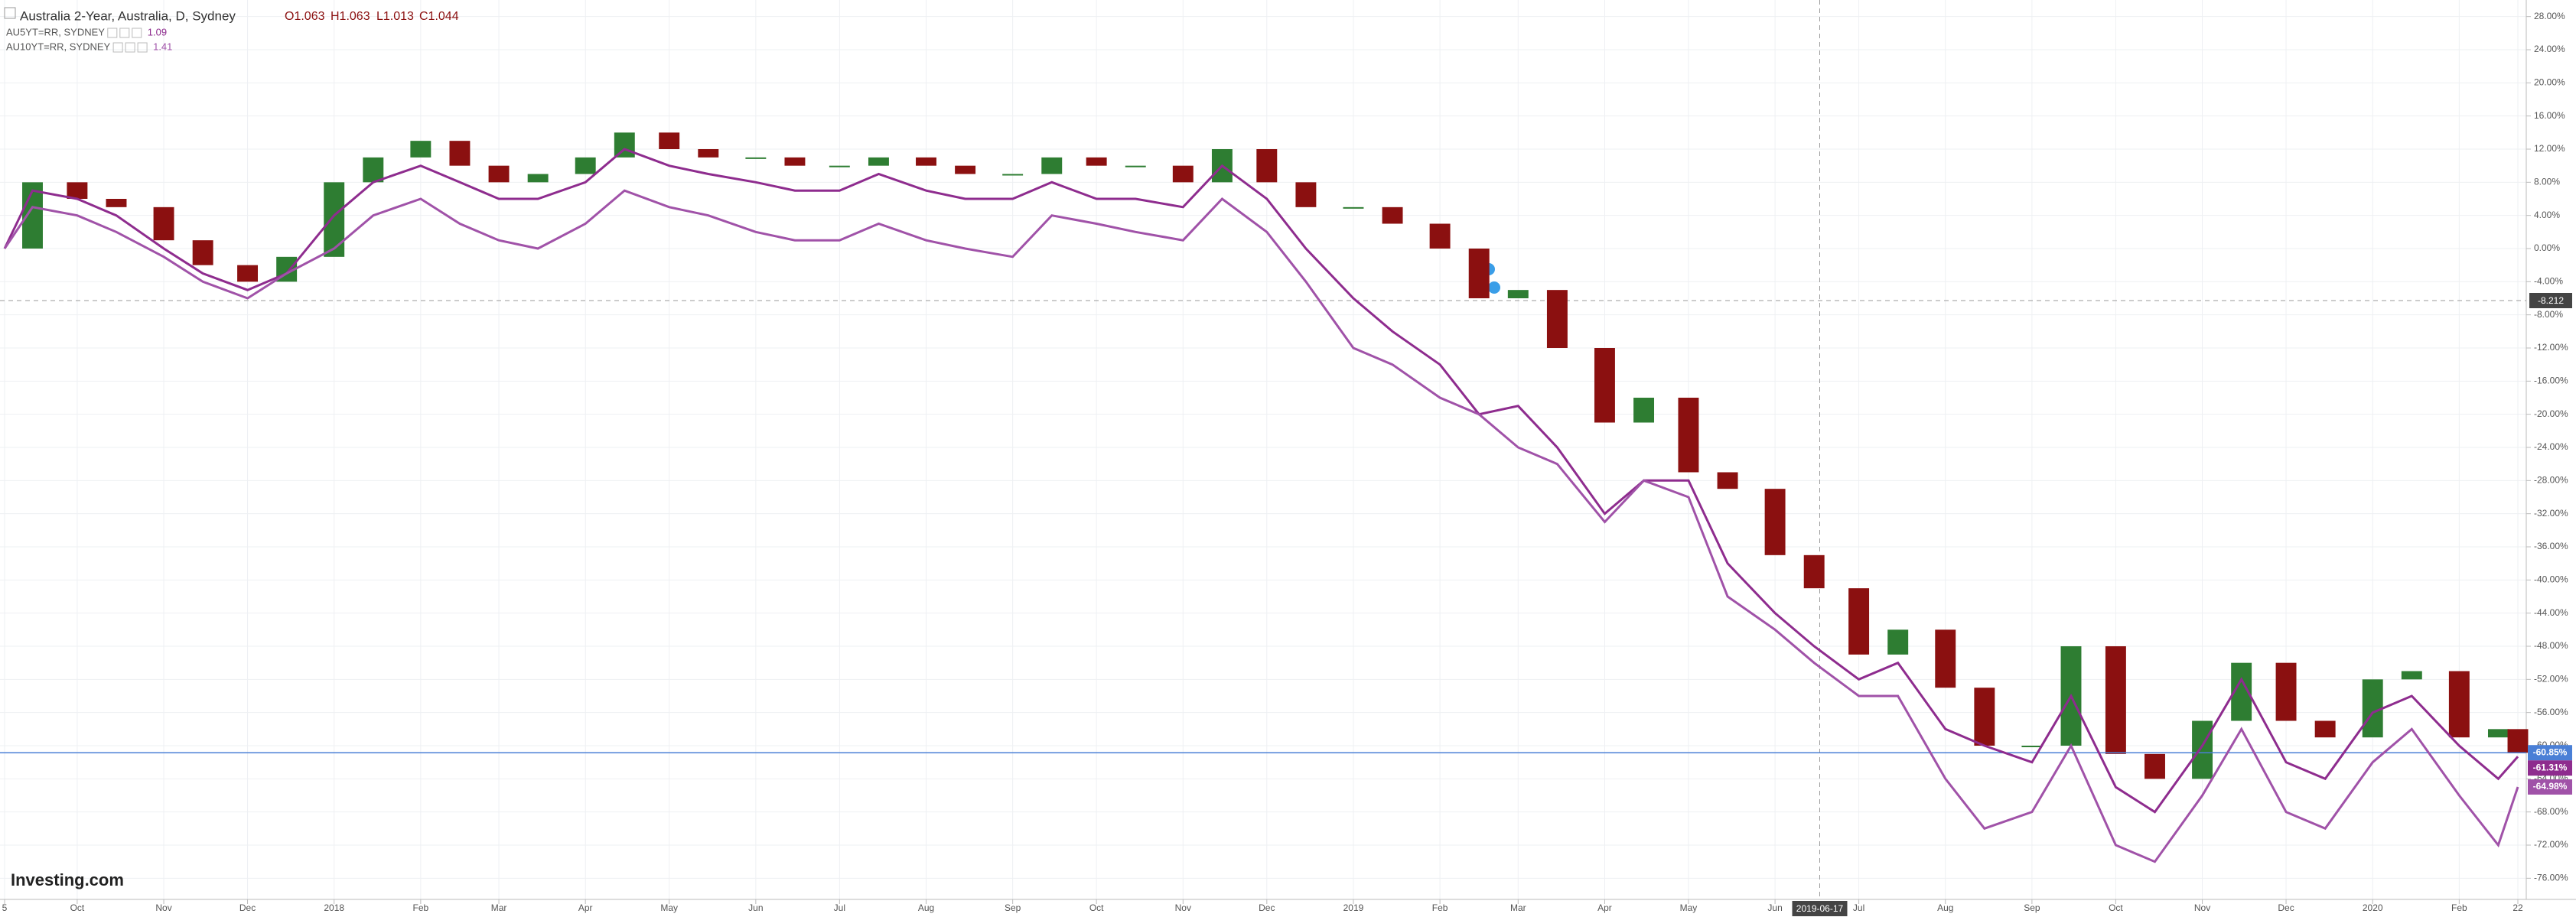  I want to click on y-tick-label: -8.00%, so click(2549, 314).